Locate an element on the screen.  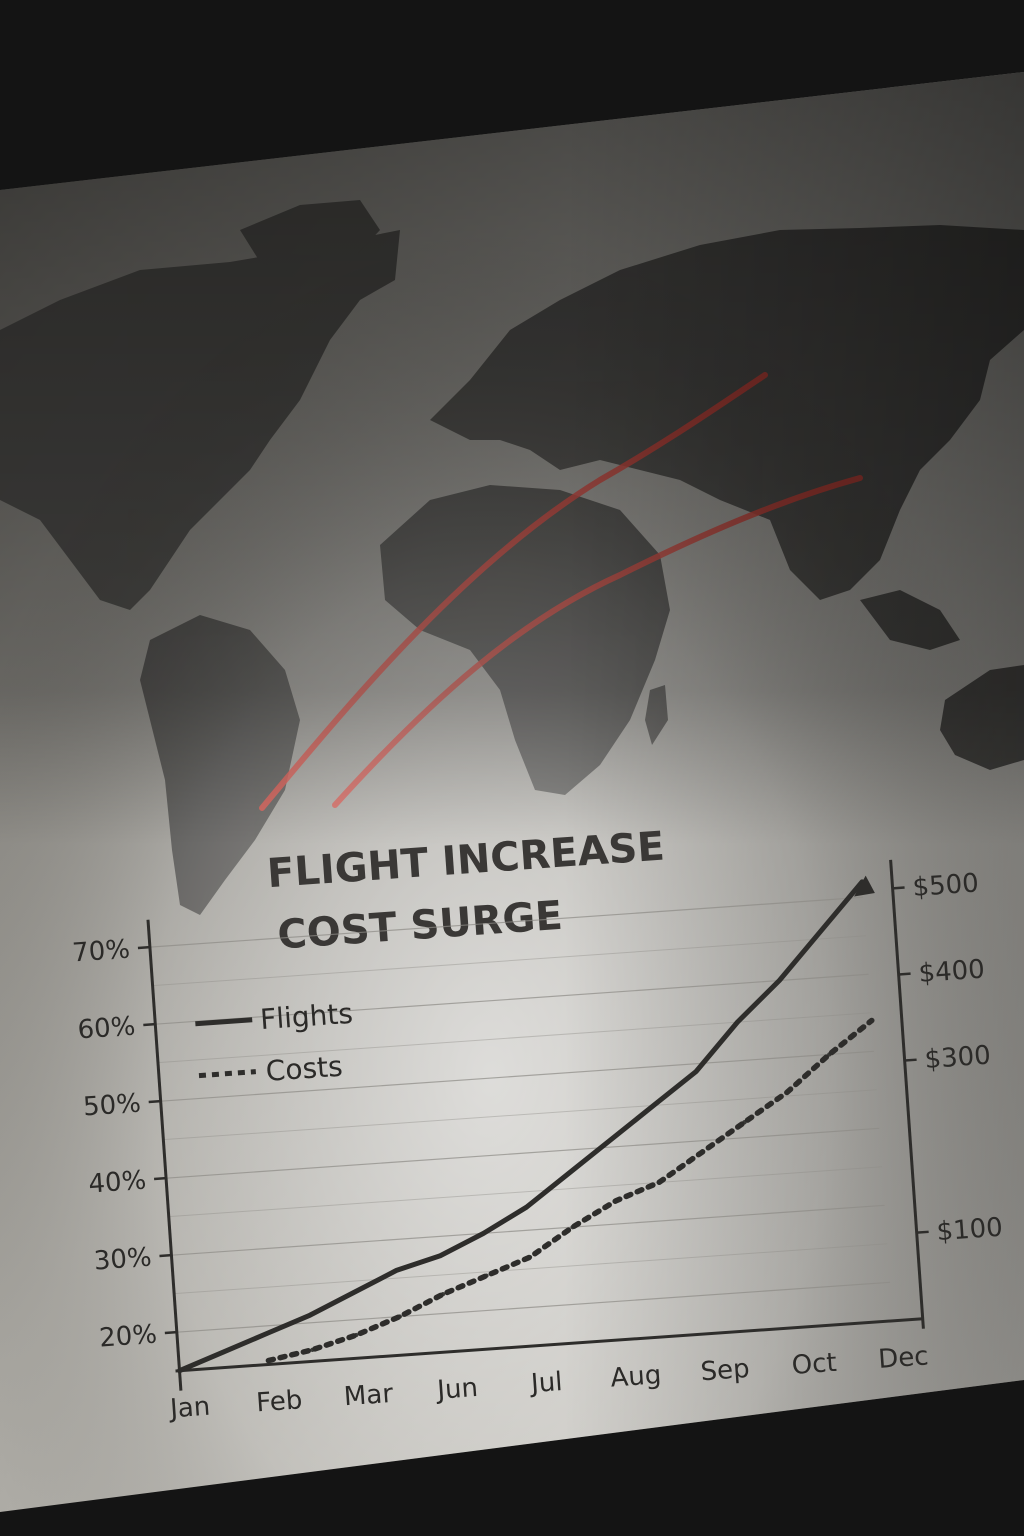
y-left-tick-label-4: 30% is located at coordinates (123, 1260).